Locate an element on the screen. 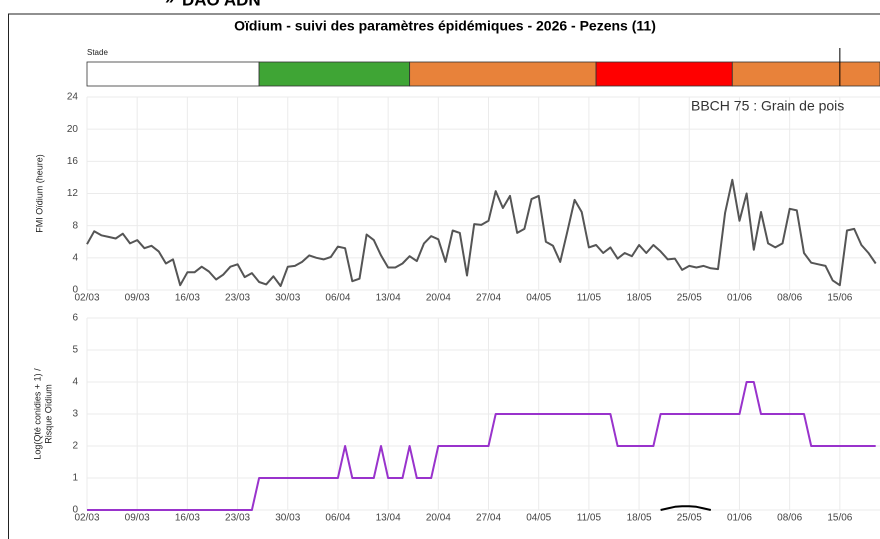  y-tick-label: 12 is located at coordinates (73, 193).